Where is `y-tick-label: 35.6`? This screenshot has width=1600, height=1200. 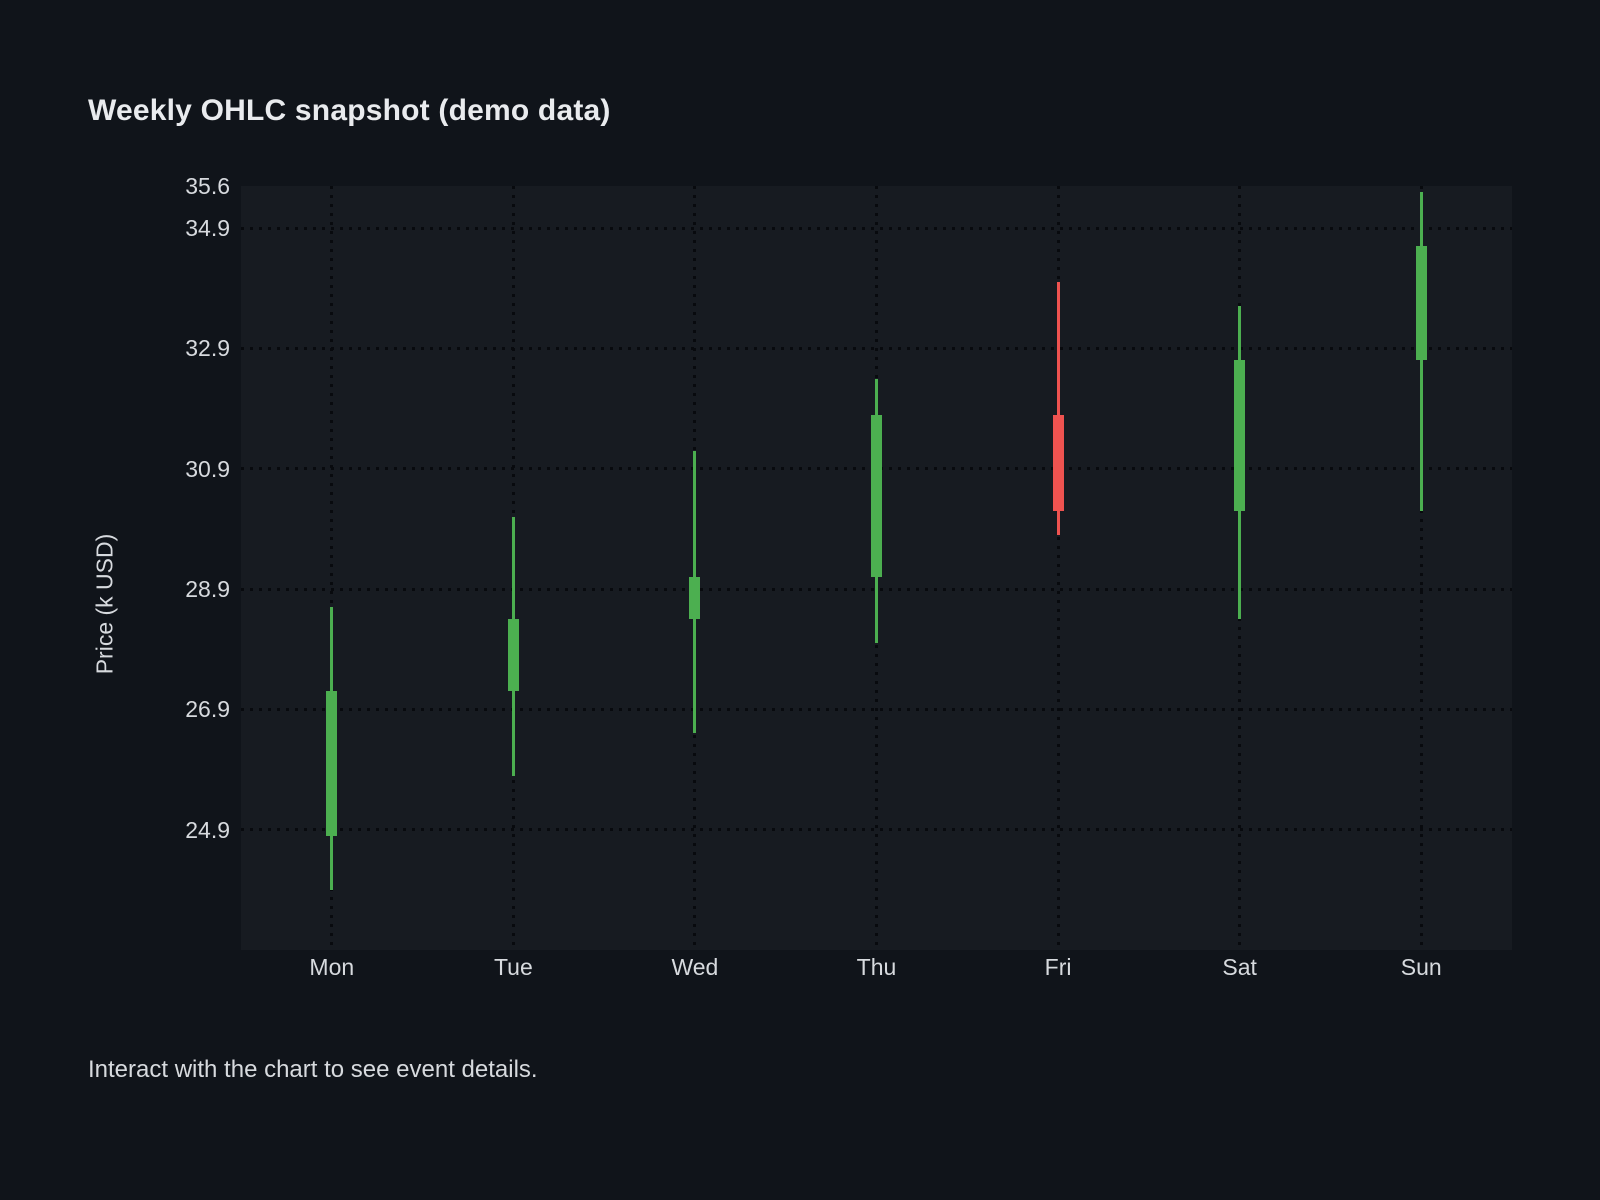
y-tick-label: 35.6 is located at coordinates (207, 186).